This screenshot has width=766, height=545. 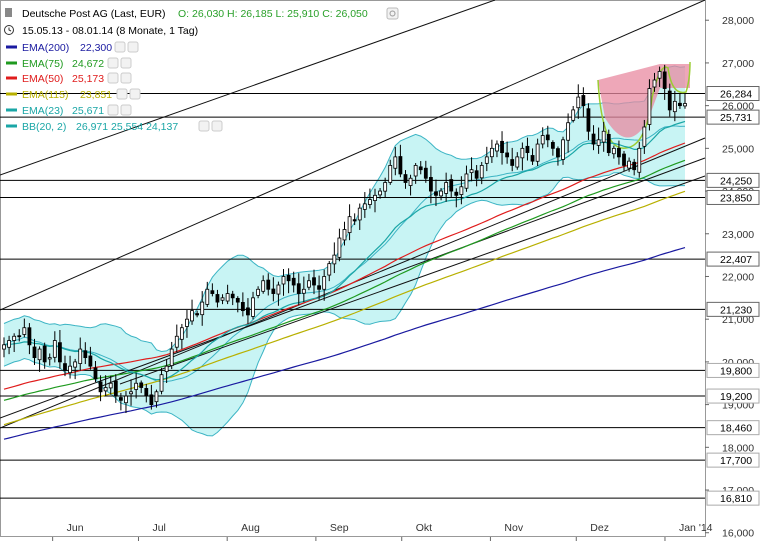 I want to click on price-level-label: 25,731, so click(x=736, y=118).